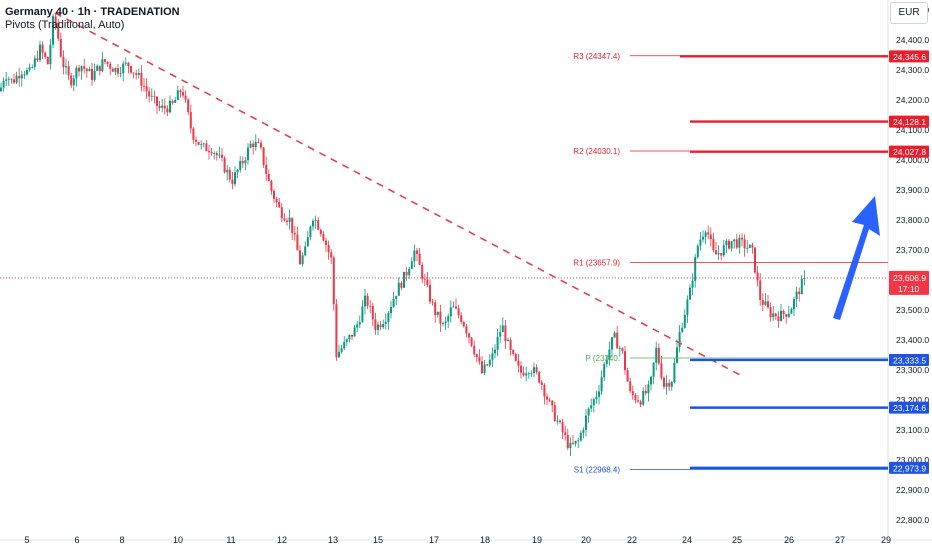 The image size is (932, 550). Describe the element at coordinates (912, 370) in the screenshot. I see `y-tick-label: 23,300.0` at that location.